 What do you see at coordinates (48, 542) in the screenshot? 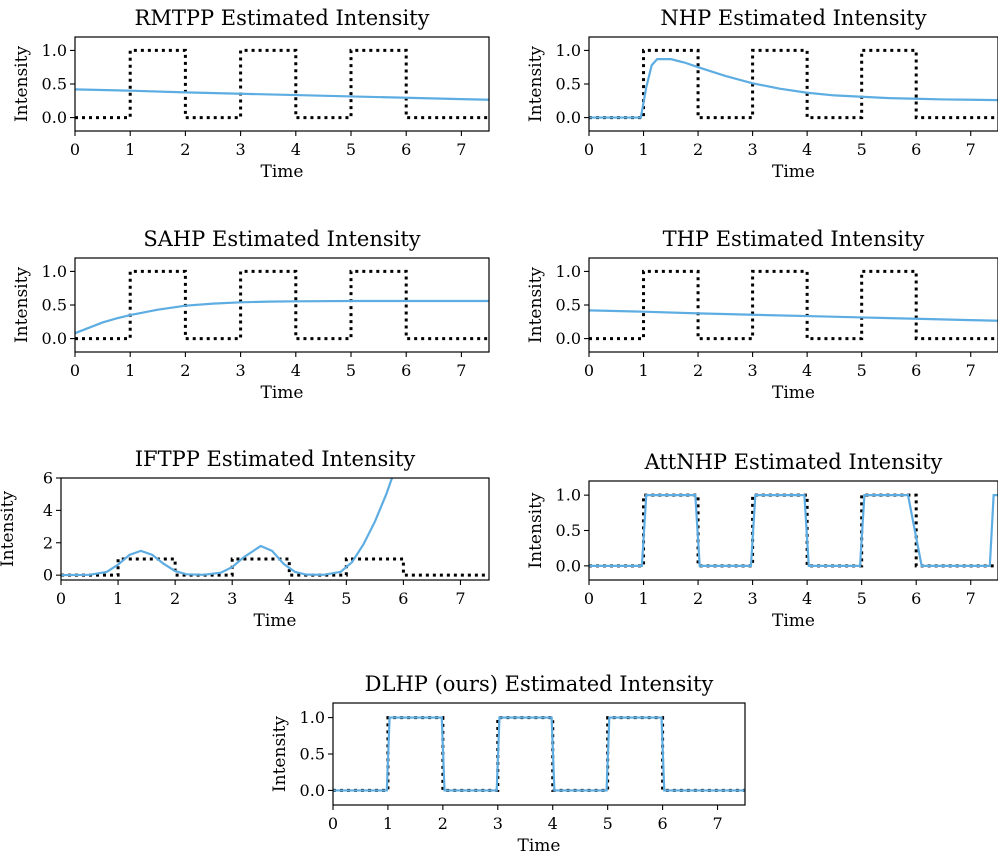
I see `y-tick-label: 2` at bounding box center [48, 542].